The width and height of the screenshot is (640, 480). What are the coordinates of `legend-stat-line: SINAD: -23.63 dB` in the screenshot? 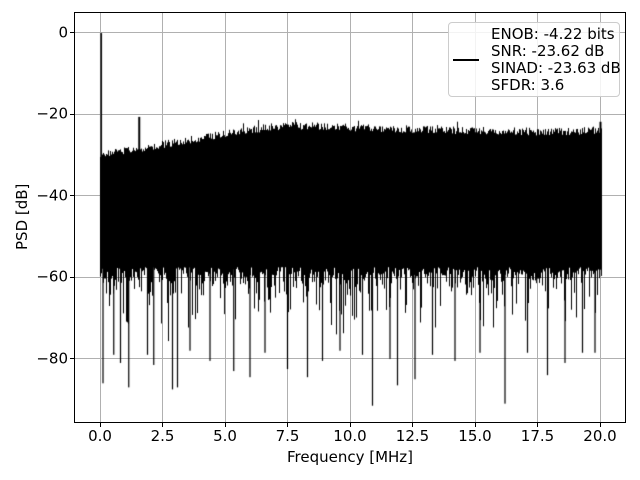 It's located at (556, 67).